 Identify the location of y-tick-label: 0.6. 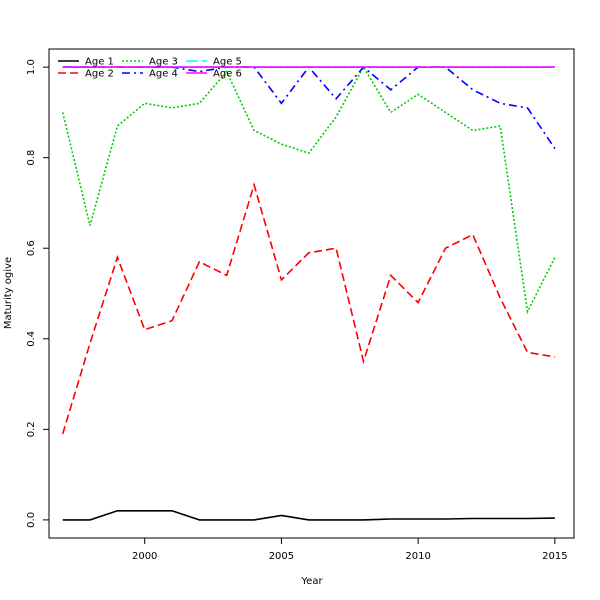
(31, 248).